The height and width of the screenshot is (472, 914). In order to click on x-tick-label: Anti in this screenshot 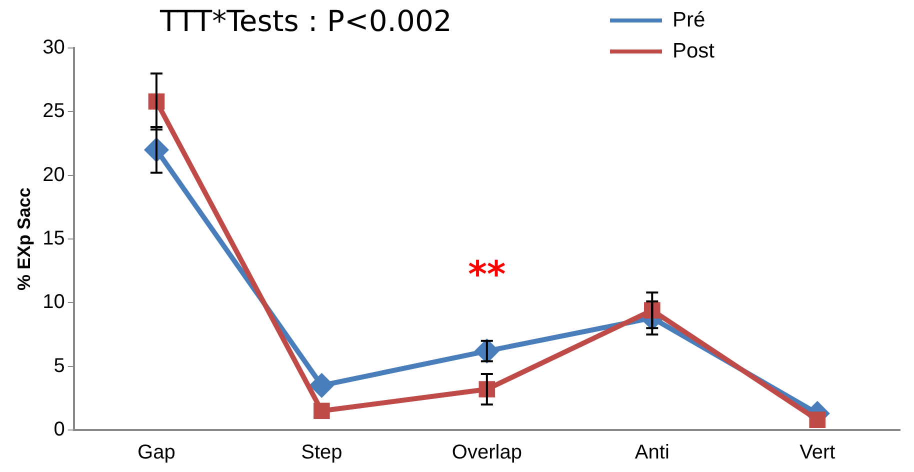, I will do `click(652, 453)`.